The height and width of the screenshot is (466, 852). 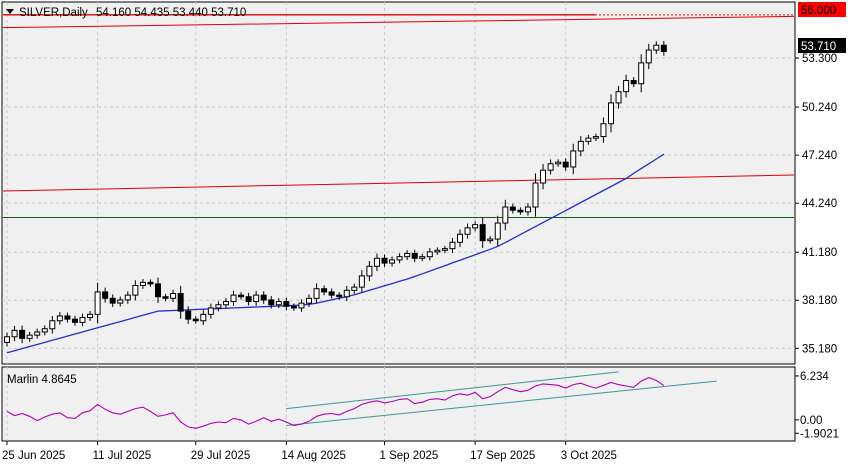 What do you see at coordinates (822, 9) in the screenshot?
I see `level-badge` at bounding box center [822, 9].